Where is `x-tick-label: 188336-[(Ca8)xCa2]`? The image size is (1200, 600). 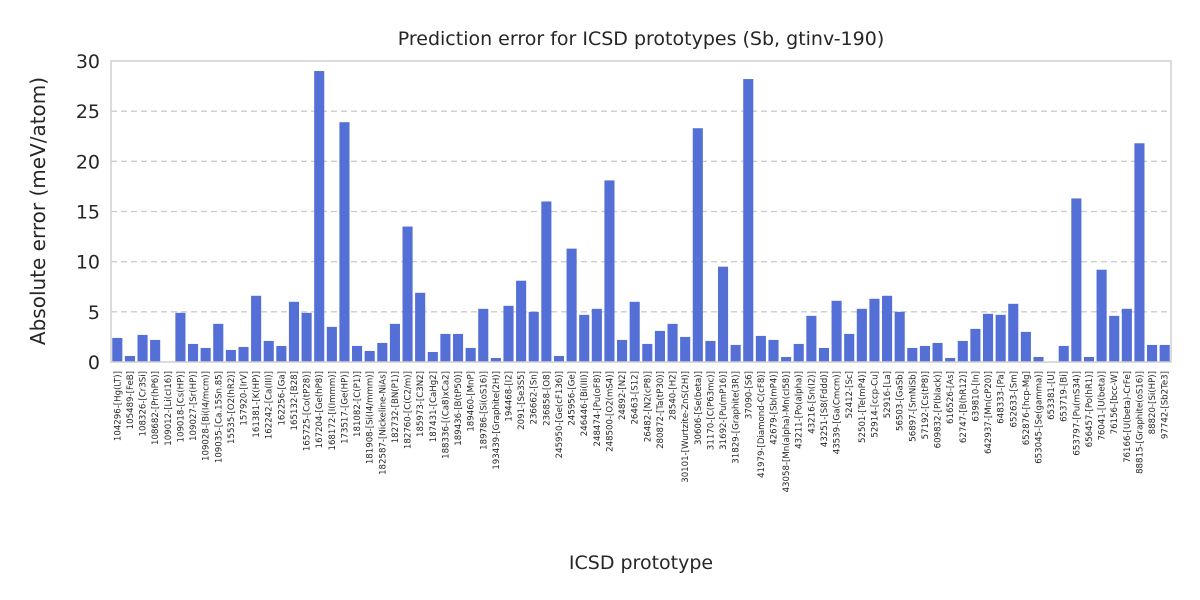
x-tick-label: 188336-[(Ca8)xCa2] is located at coordinates (446, 415).